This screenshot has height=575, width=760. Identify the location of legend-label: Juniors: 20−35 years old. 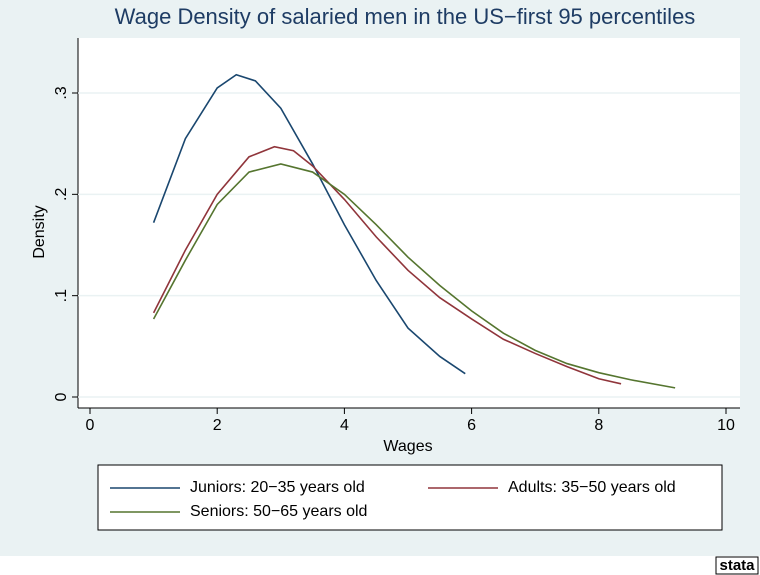
(277, 487).